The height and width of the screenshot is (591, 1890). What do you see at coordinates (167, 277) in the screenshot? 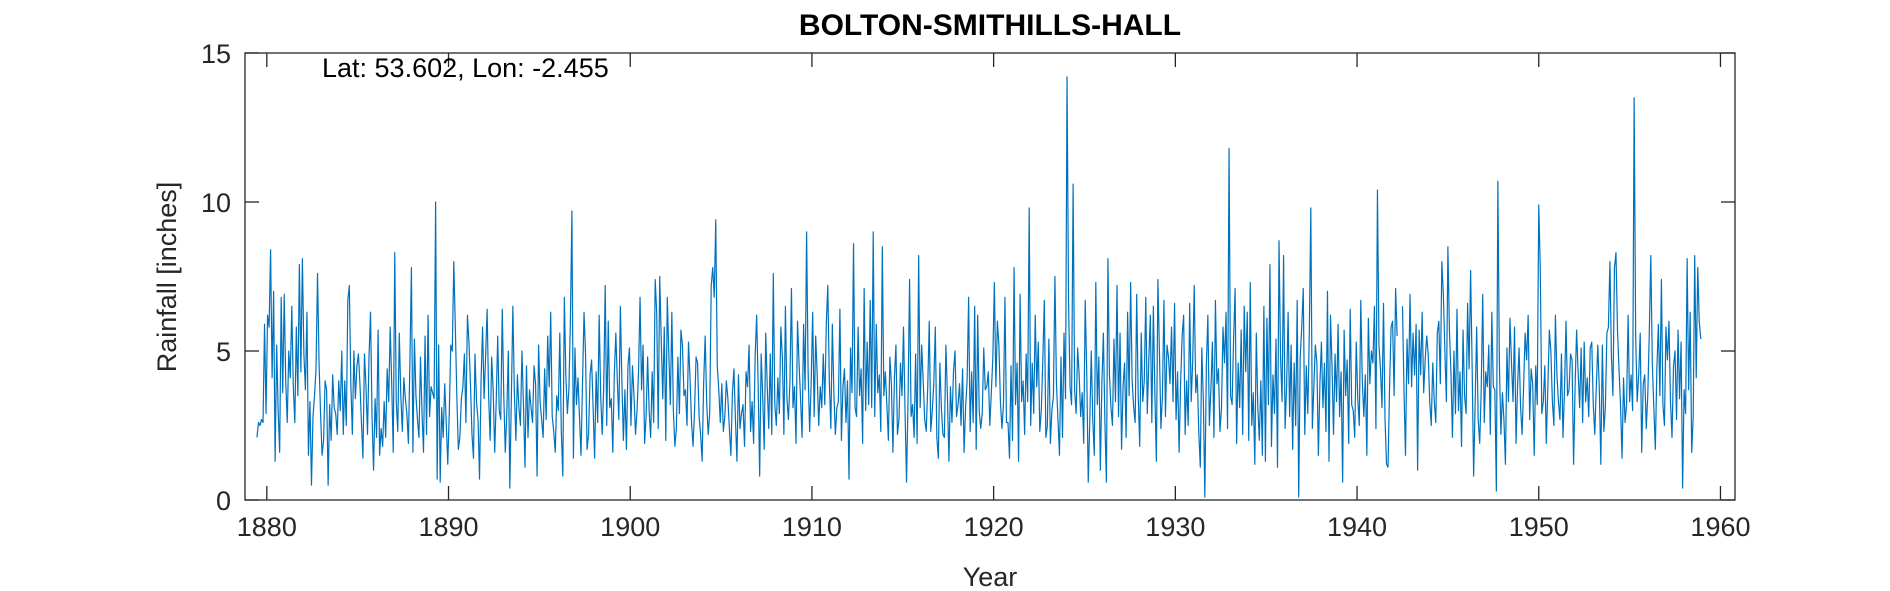
I see `y-axis-label: Rainfall [inches]` at bounding box center [167, 277].